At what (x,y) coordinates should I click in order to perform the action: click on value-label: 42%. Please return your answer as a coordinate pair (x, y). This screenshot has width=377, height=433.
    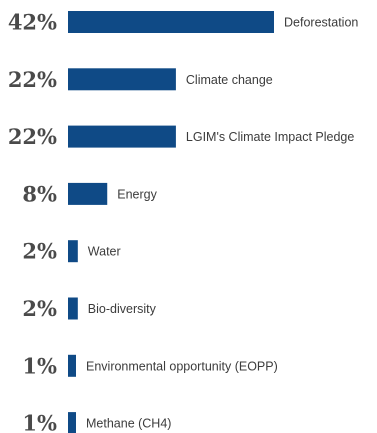
    Looking at the image, I should click on (32, 22).